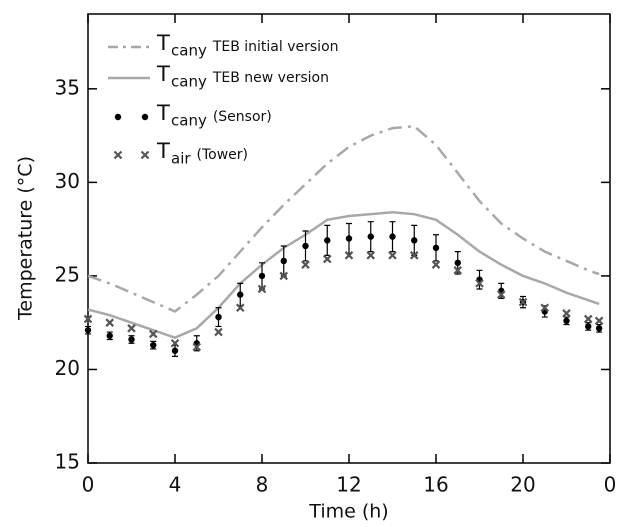  What do you see at coordinates (270, 78) in the screenshot?
I see `legend-label: TEB new version` at bounding box center [270, 78].